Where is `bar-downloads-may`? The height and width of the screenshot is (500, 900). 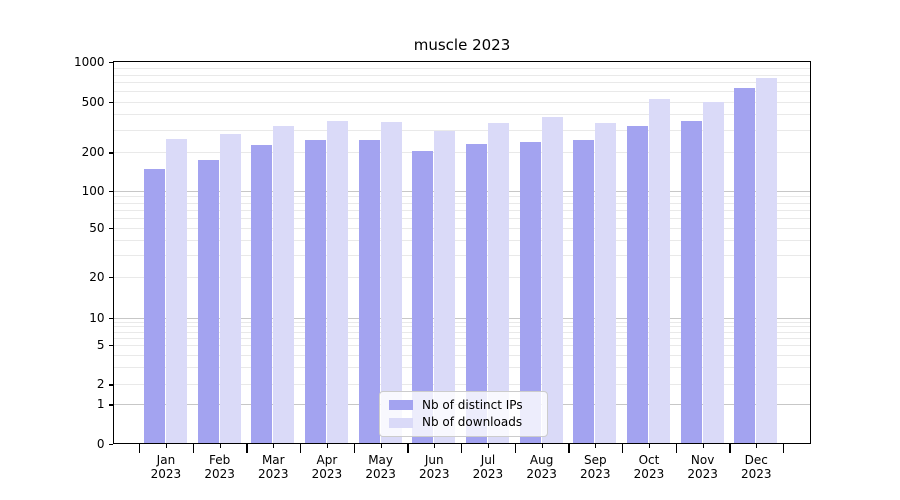 bar-downloads-may is located at coordinates (391, 283).